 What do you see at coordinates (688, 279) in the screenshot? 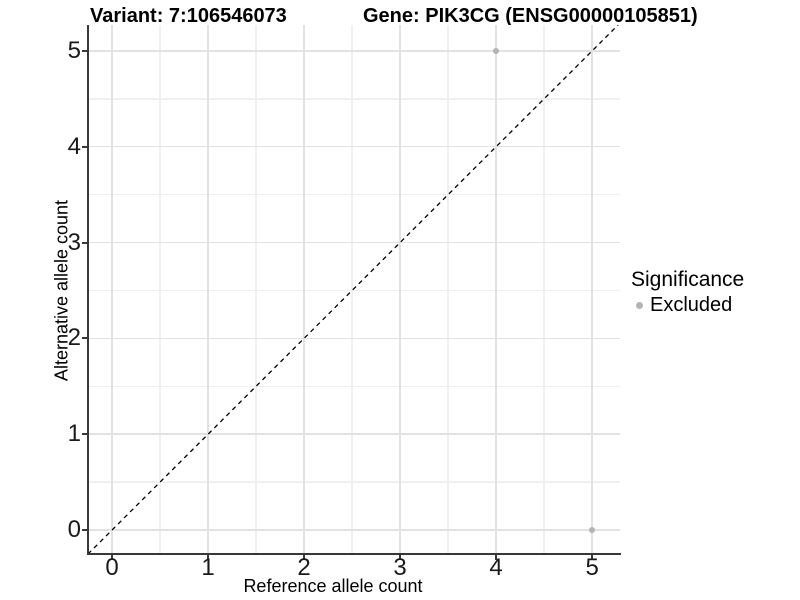
I see `legend-title: Significance` at bounding box center [688, 279].